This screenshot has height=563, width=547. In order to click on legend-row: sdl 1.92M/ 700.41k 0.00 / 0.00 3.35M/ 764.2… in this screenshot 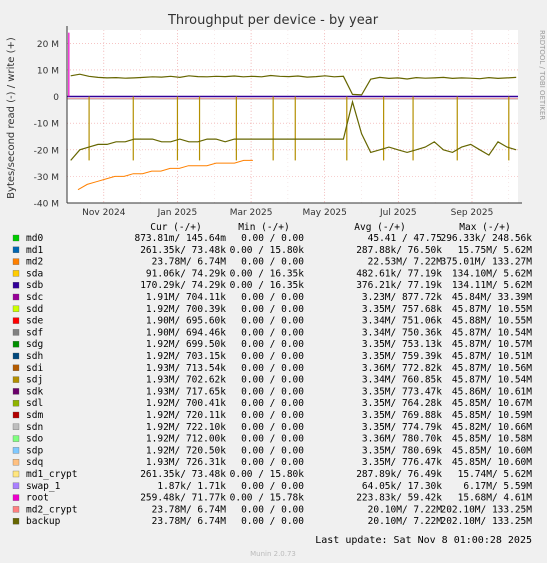, I will do `click(272, 403)`.